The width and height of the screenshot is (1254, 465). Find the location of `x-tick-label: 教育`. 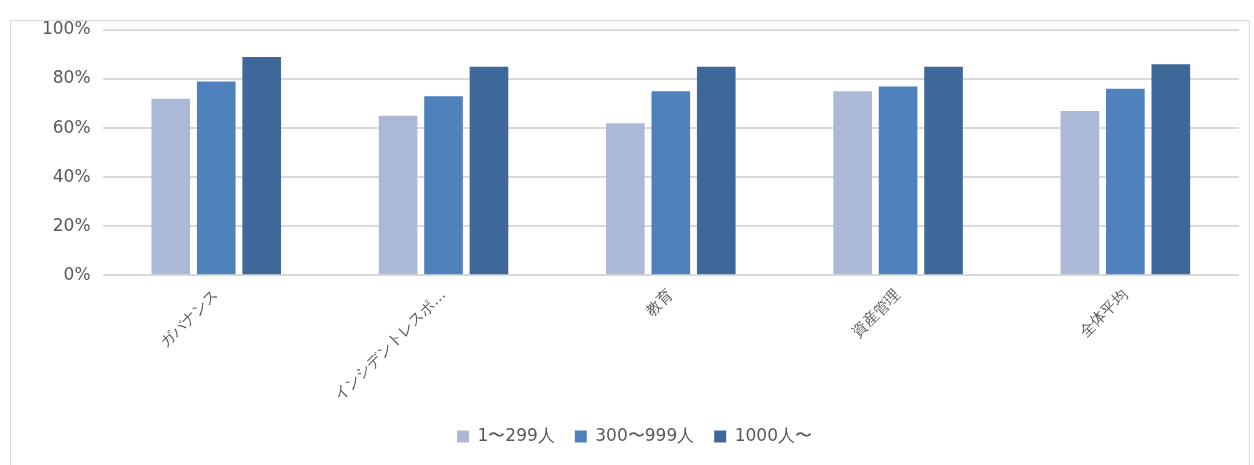

x-tick-label: 教育 is located at coordinates (659, 302).